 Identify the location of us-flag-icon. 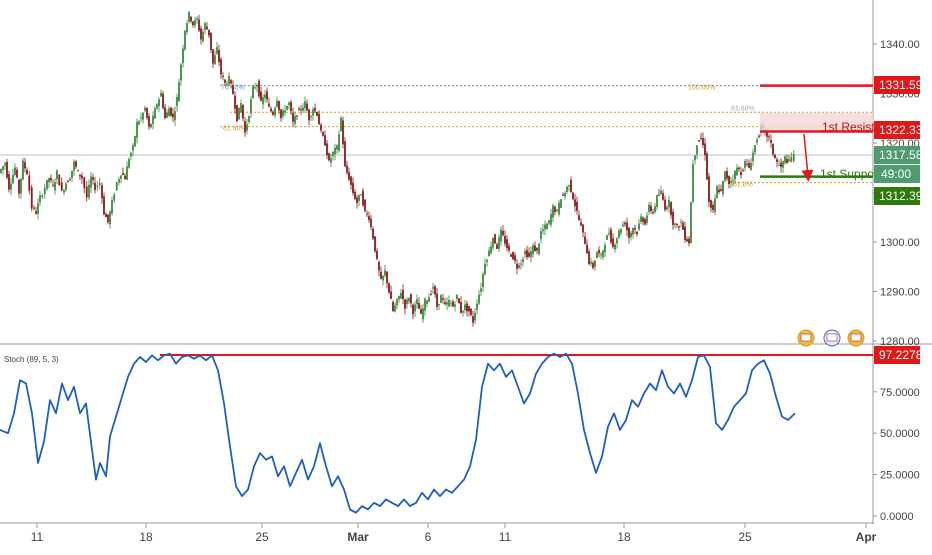
(806, 338).